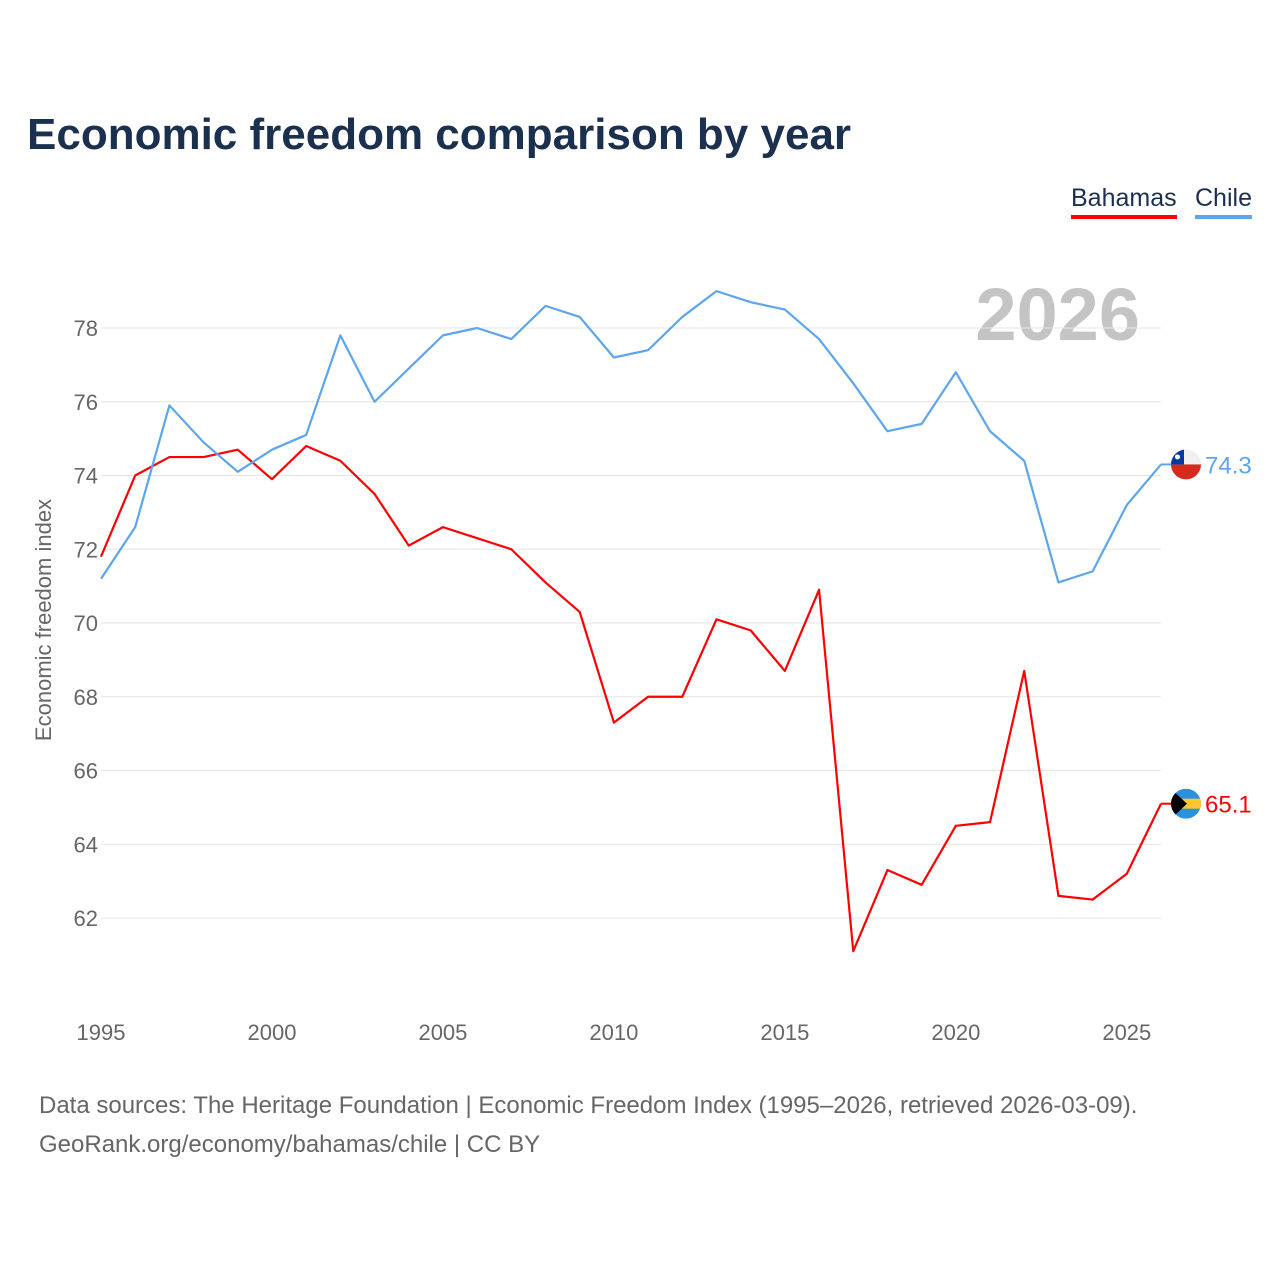  I want to click on y-tick-label: 76, so click(86, 402).